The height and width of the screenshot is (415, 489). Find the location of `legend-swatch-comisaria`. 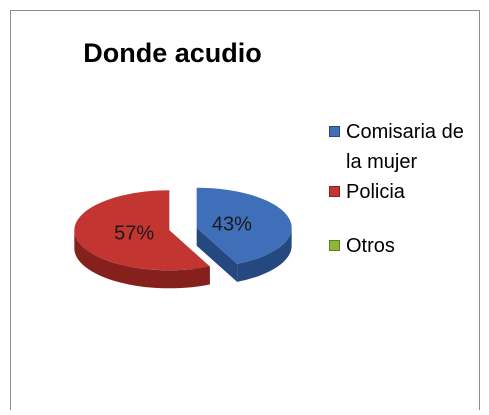

legend-swatch-comisaria is located at coordinates (334, 131).